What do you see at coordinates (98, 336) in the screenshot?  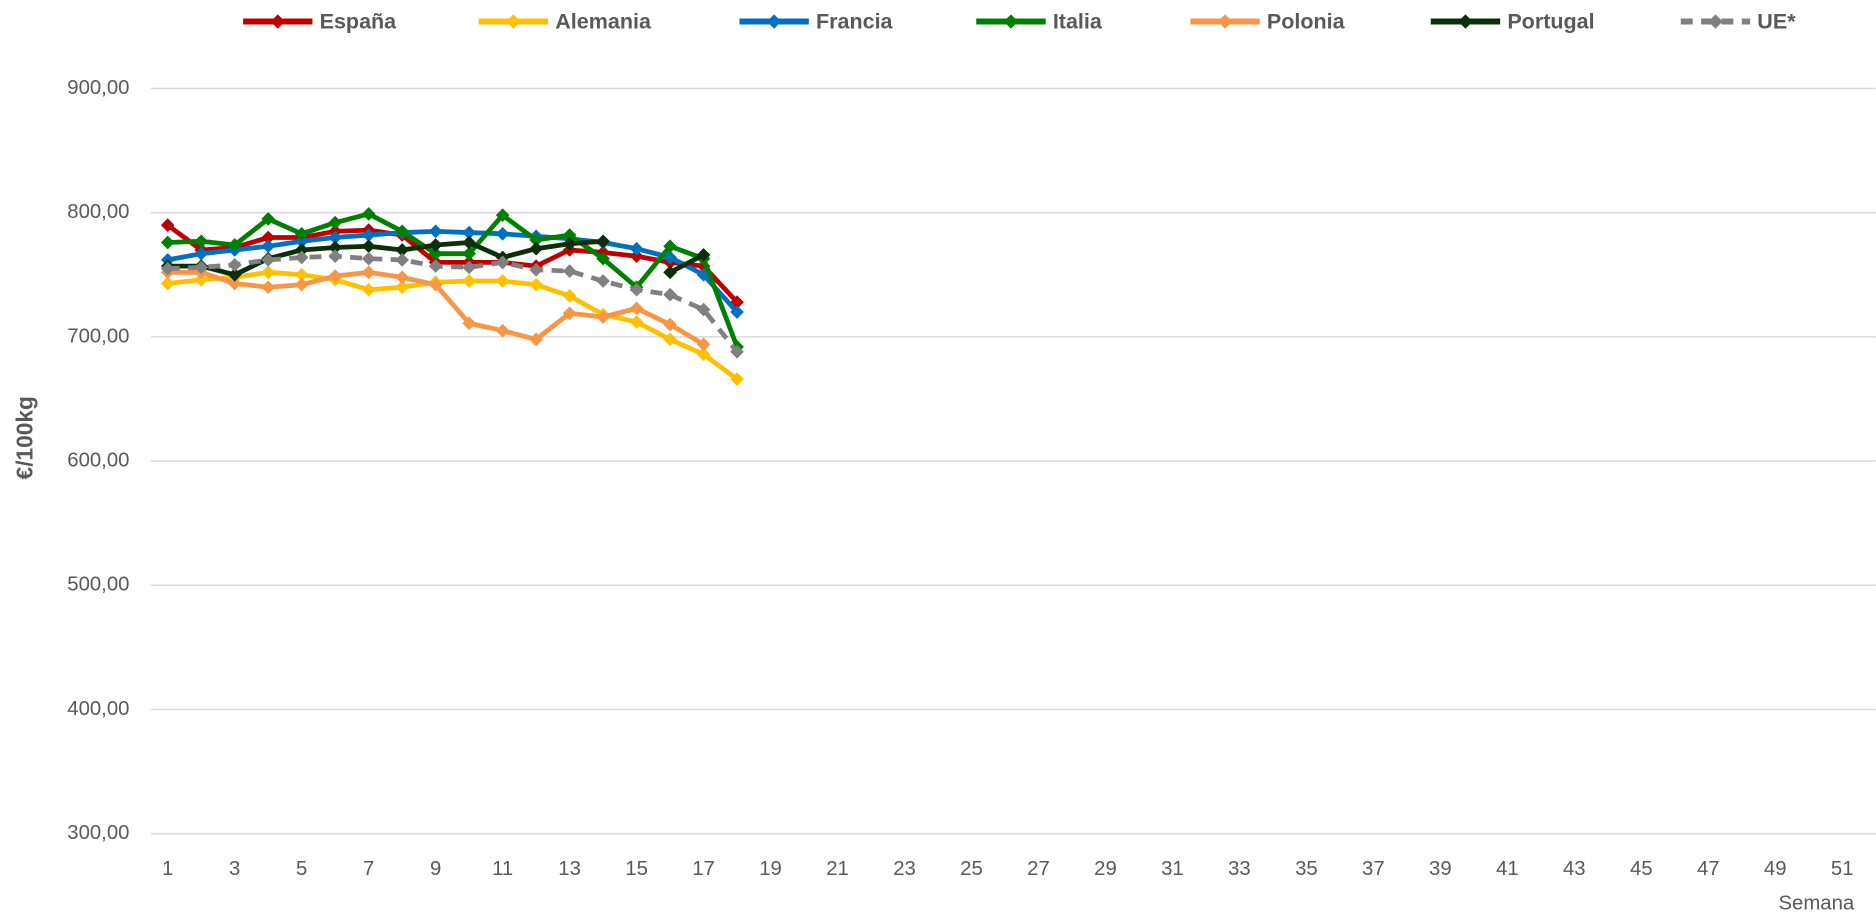 I see `y-tick-label: 700,00` at bounding box center [98, 336].